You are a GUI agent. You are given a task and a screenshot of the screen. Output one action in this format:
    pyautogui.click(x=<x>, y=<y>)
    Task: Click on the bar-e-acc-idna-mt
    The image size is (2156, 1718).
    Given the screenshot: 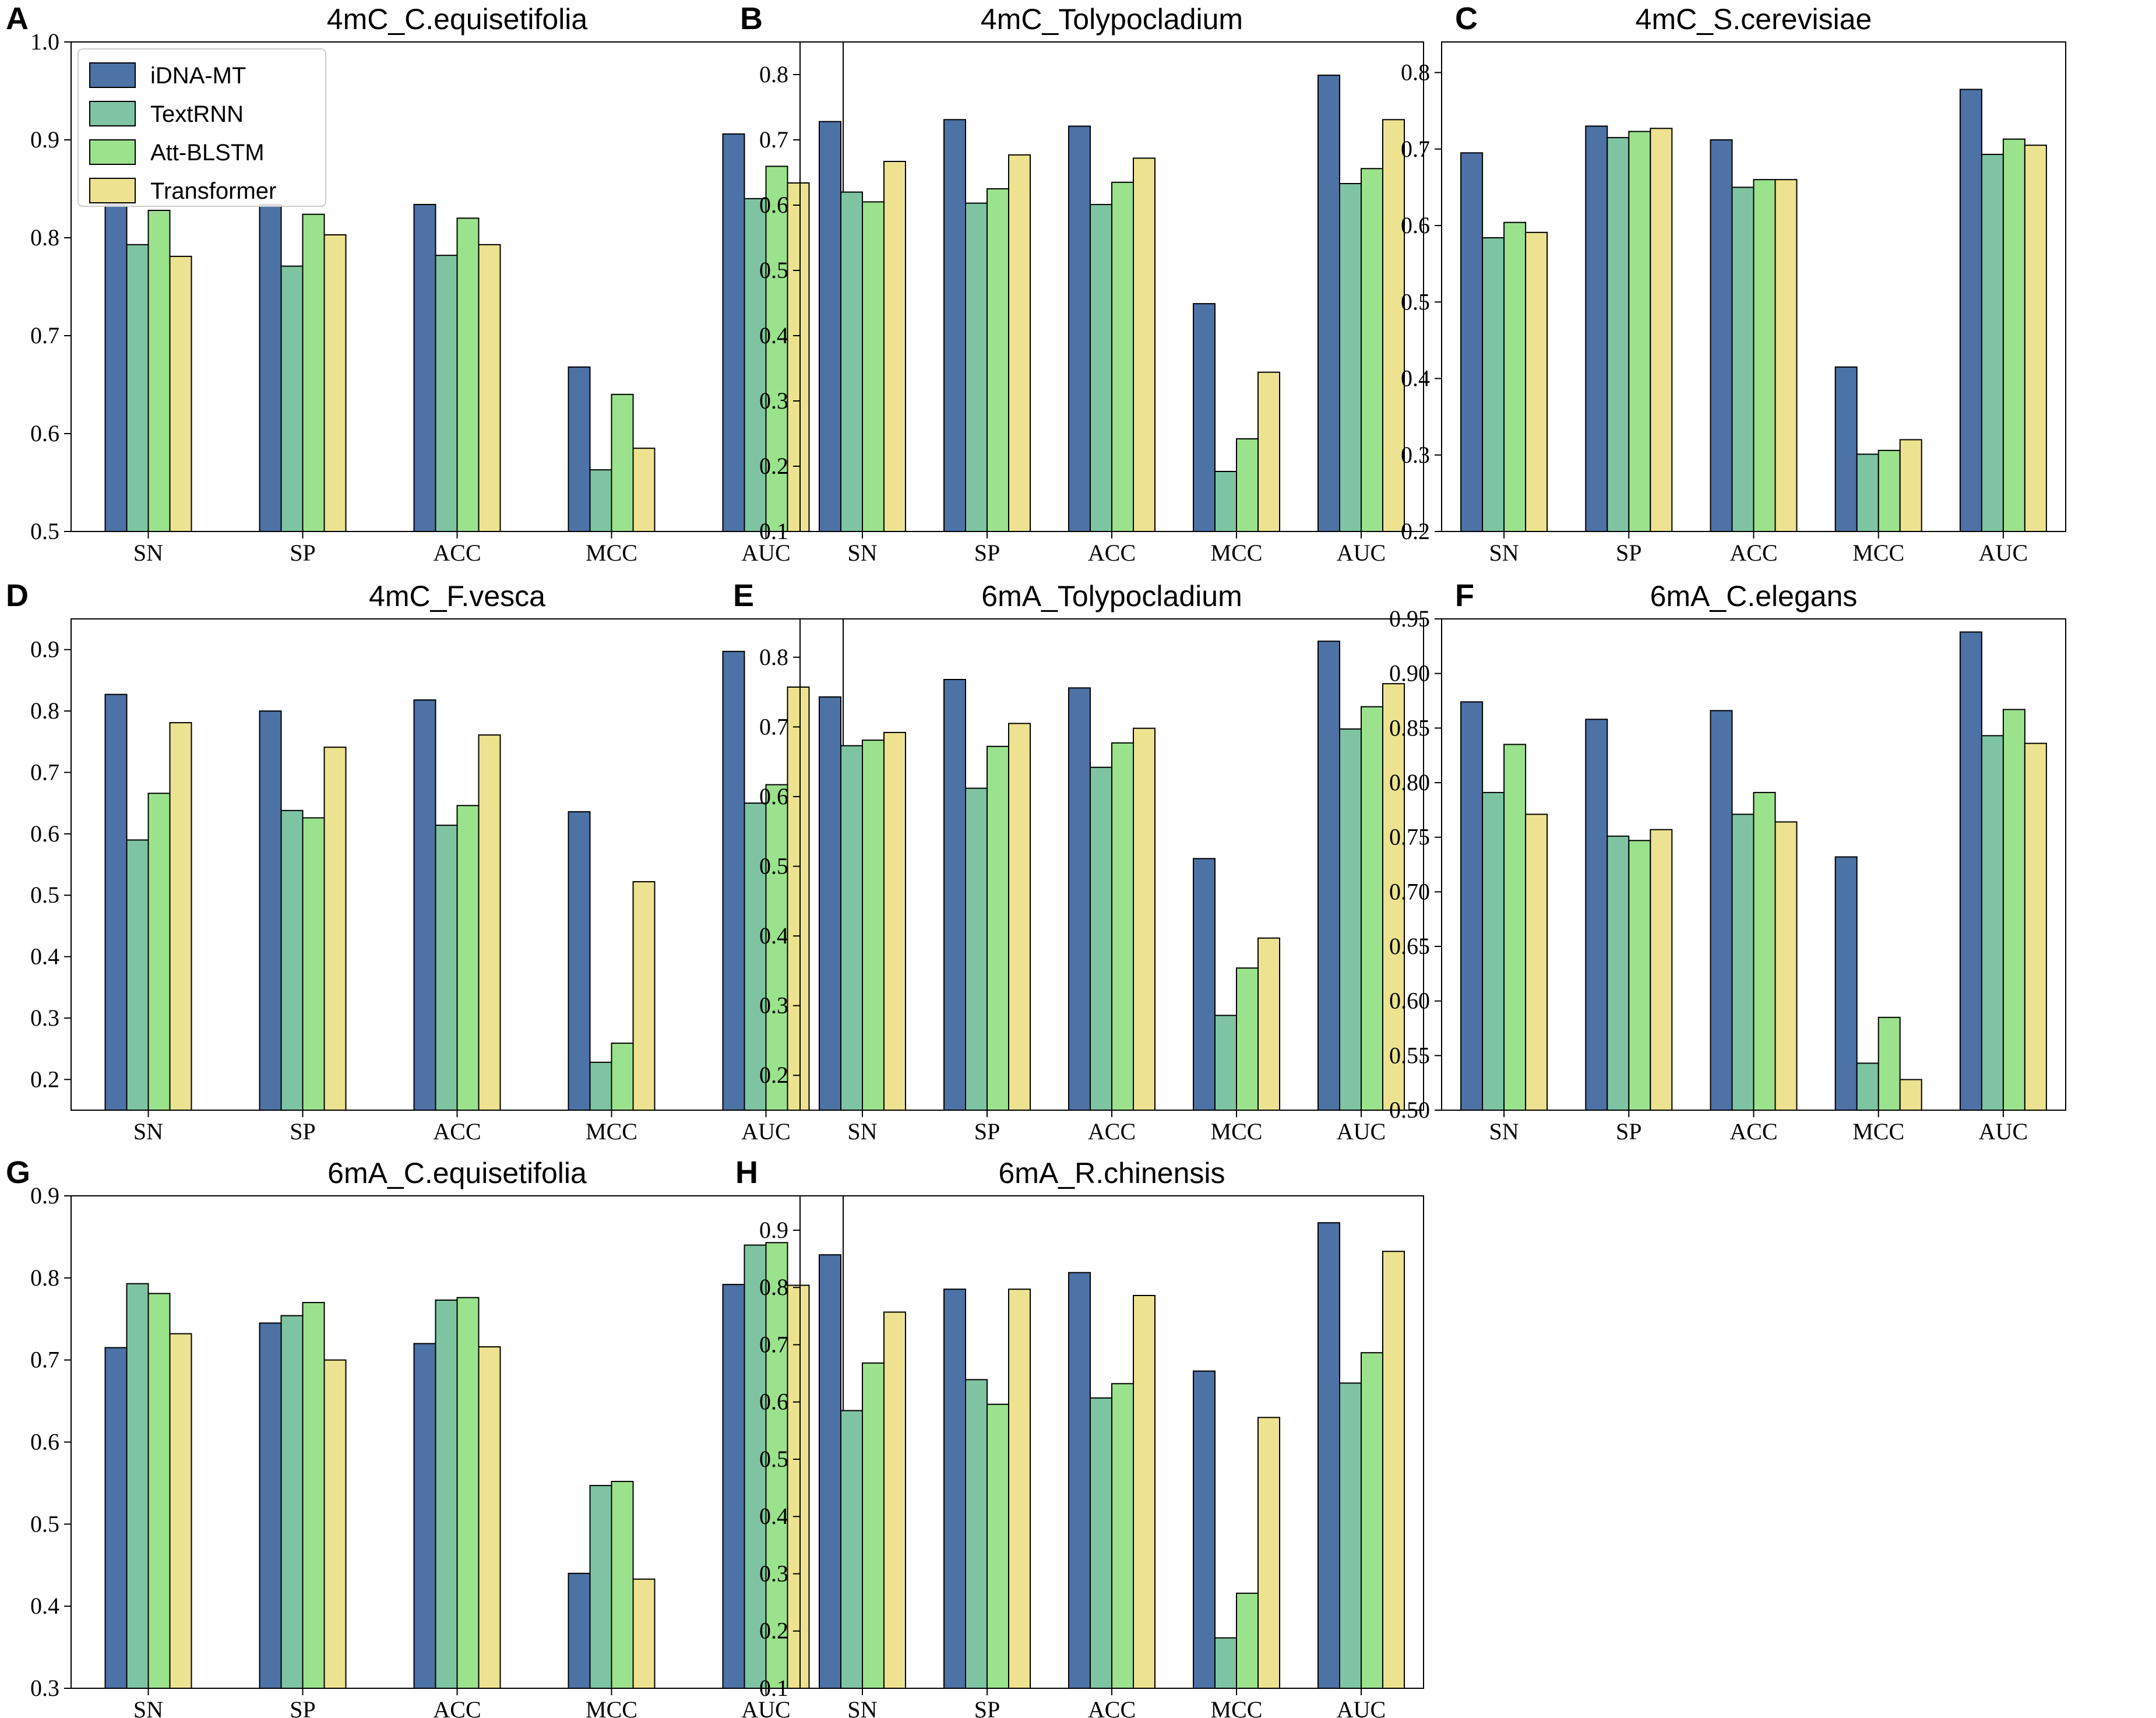 What is the action you would take?
    pyautogui.click(x=1079, y=899)
    